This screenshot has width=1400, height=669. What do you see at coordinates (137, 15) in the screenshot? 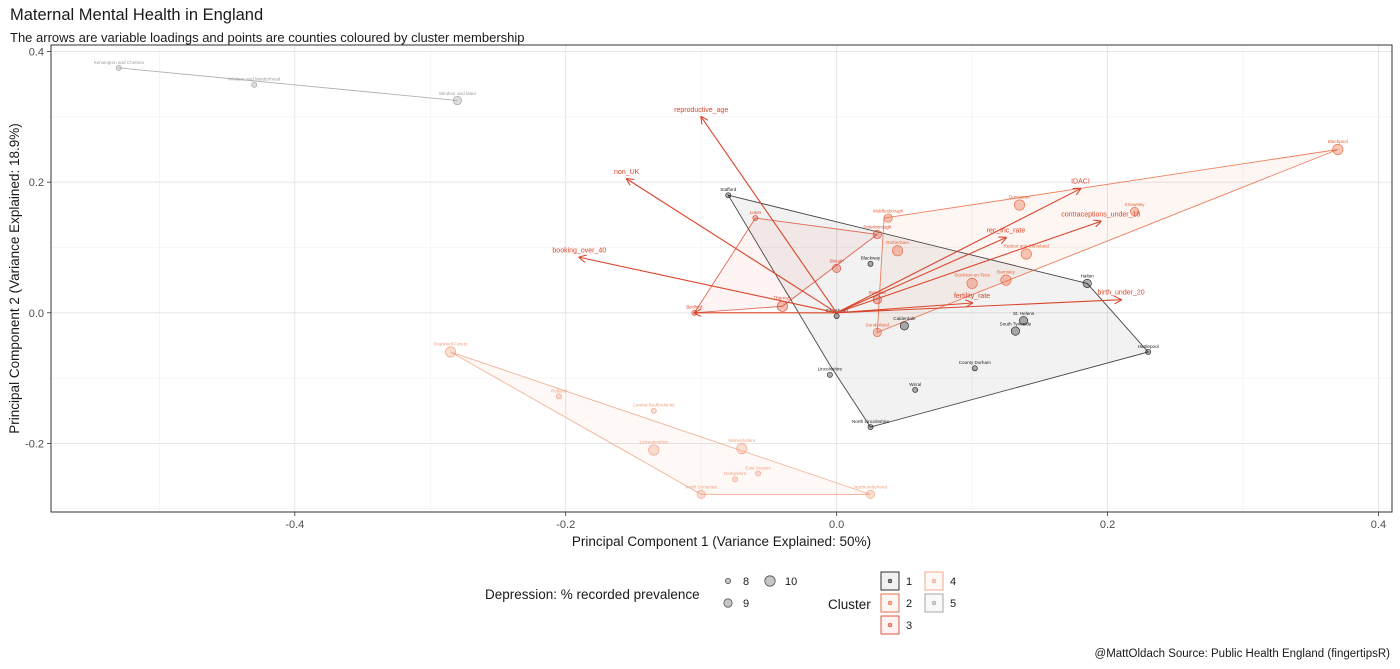
I see `chart-title: Maternal Mental Health in England` at bounding box center [137, 15].